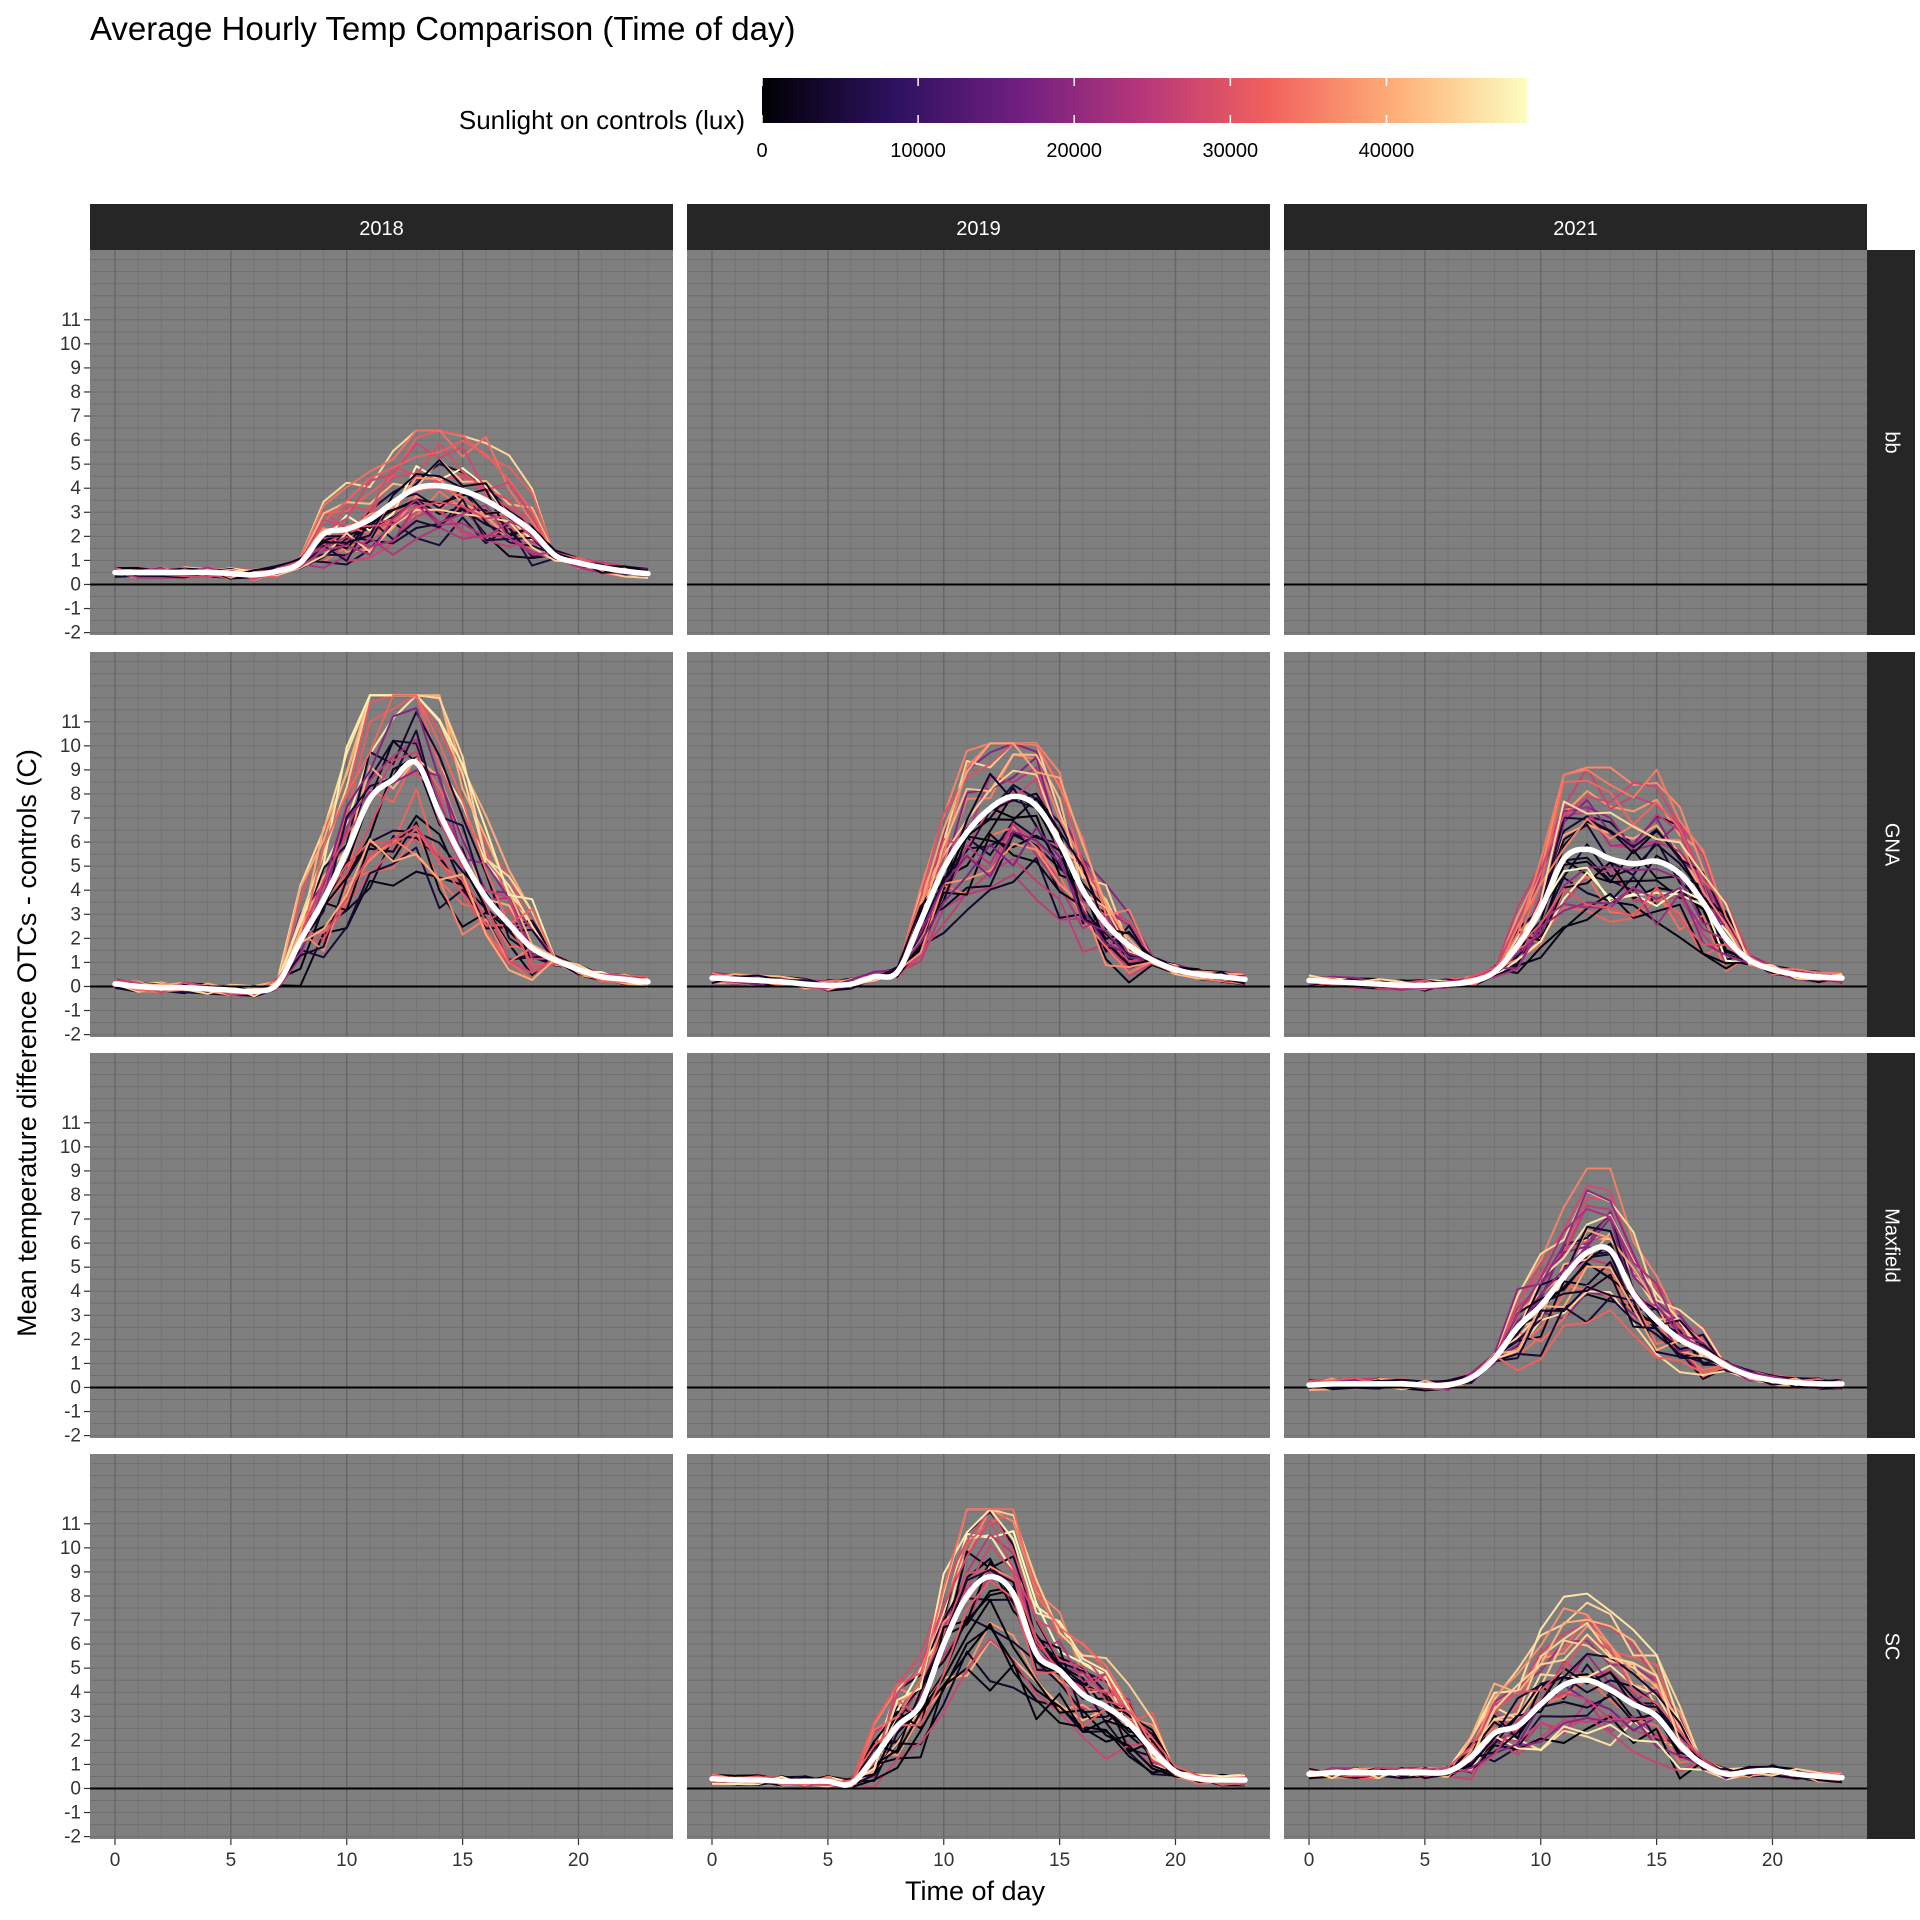  I want to click on panel-bb-2018: -2 -1 0 1 2 3 4 5 6 7 8 9 10 11, so click(366, 447).